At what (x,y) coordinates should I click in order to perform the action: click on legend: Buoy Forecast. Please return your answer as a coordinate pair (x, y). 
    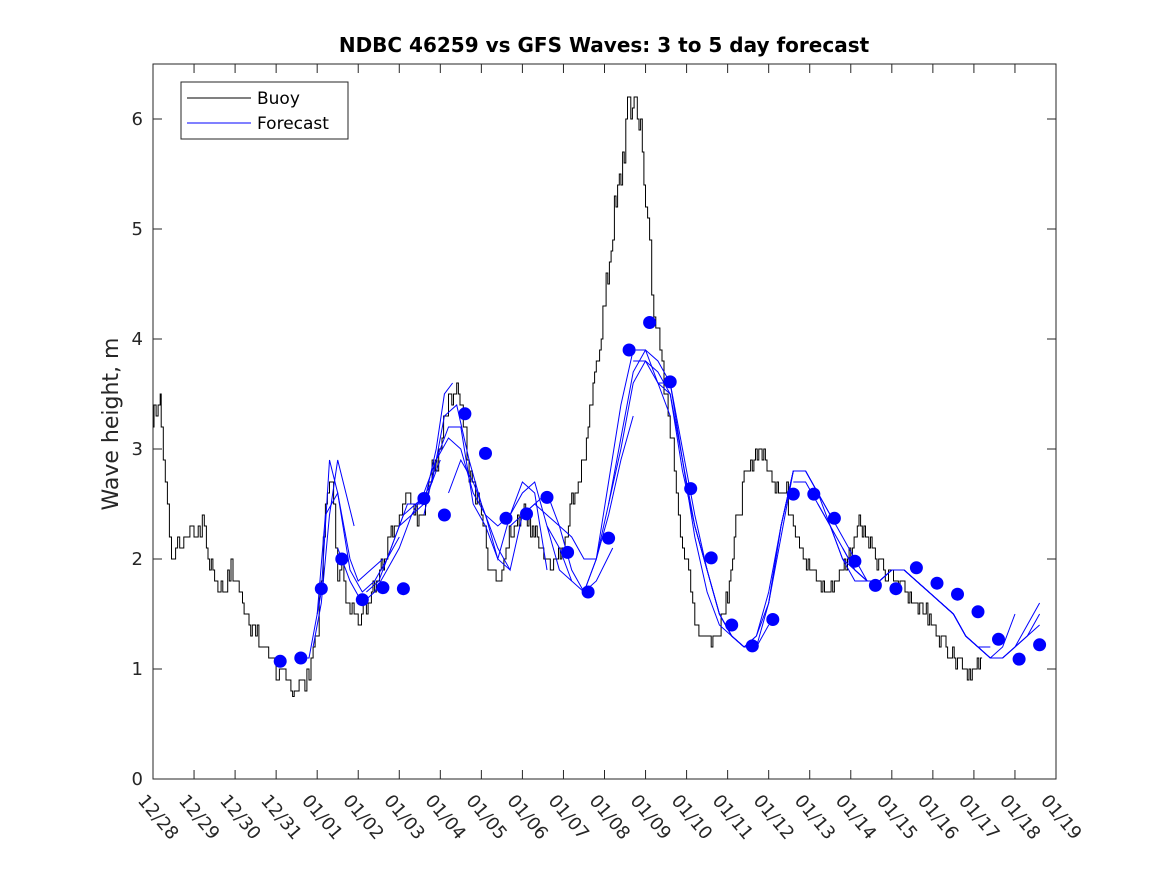
    Looking at the image, I should click on (264, 110).